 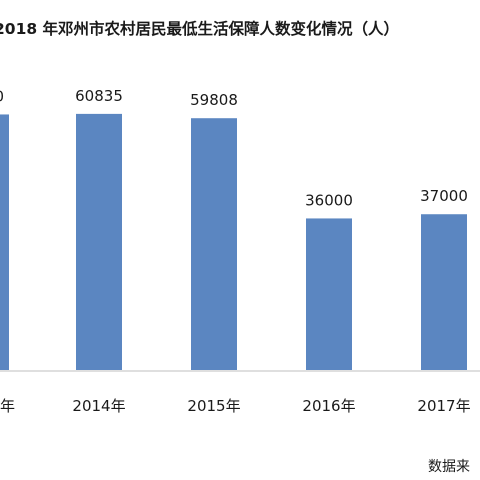 I want to click on source-text: 数据来, so click(x=449, y=467).